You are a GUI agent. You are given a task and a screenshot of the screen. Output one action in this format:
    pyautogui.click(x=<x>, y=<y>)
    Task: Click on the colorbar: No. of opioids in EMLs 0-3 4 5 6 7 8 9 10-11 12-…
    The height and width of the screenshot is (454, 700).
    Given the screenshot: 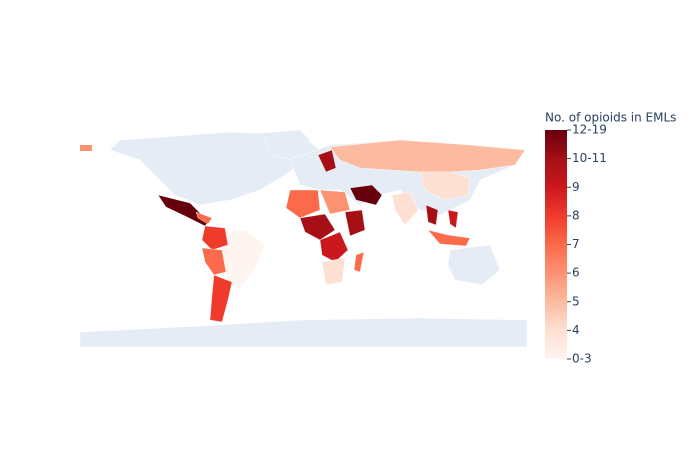 What is the action you would take?
    pyautogui.click(x=610, y=238)
    